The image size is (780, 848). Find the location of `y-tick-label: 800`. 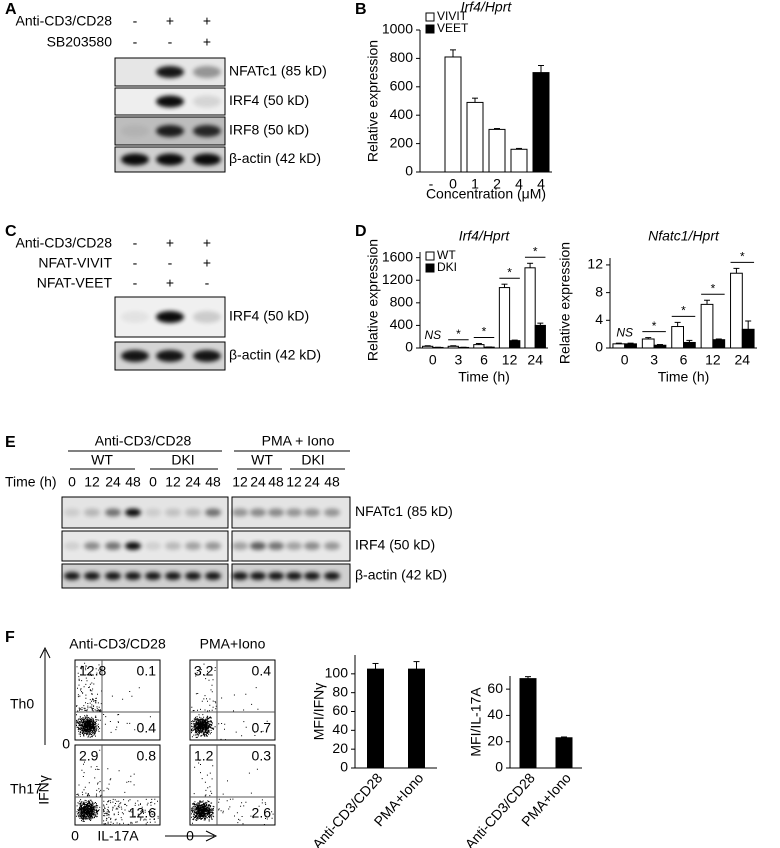

y-tick-label: 800 is located at coordinates (402, 57).